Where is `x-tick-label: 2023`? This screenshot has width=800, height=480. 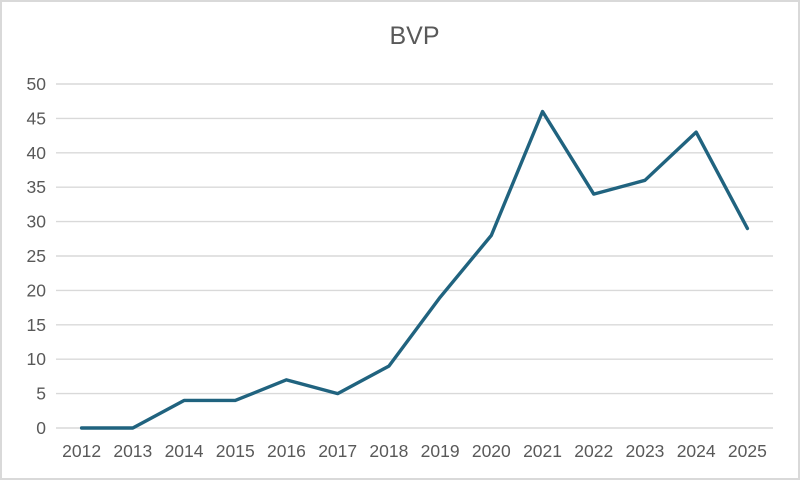 x-tick-label: 2023 is located at coordinates (644, 451).